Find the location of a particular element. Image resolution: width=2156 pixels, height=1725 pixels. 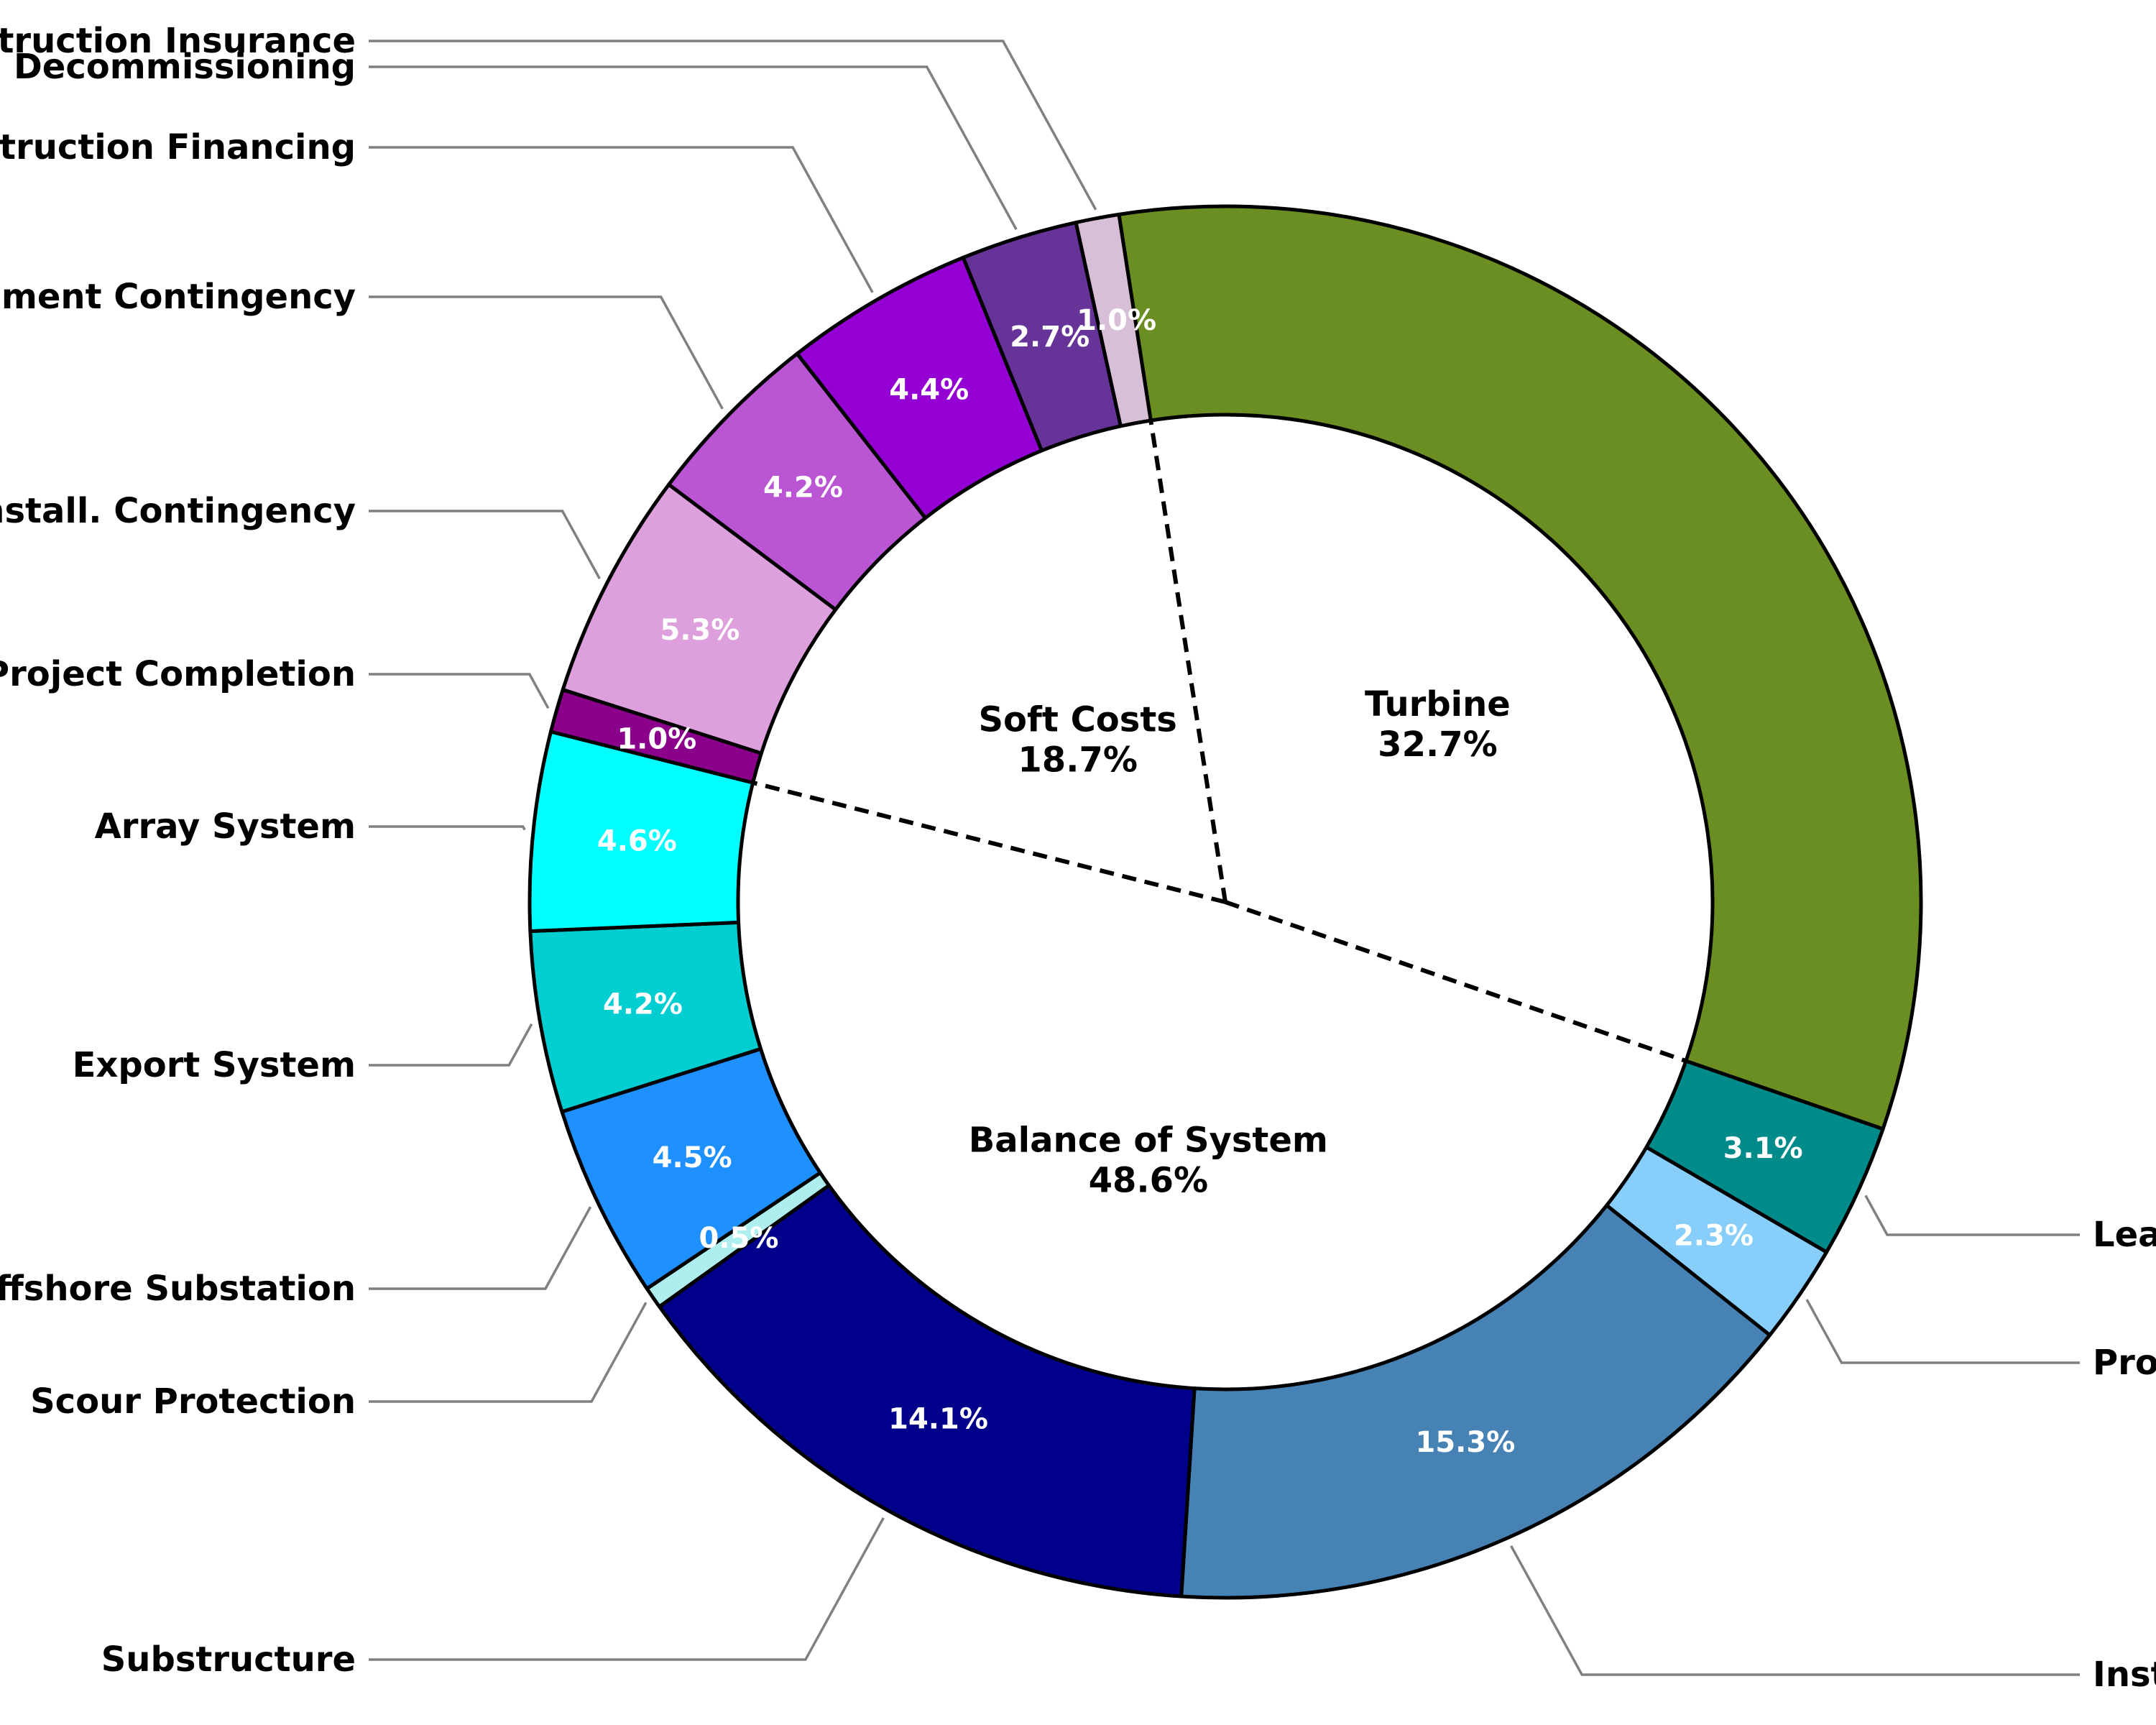

pct-label-scour-protection: 0.5% is located at coordinates (739, 1238).